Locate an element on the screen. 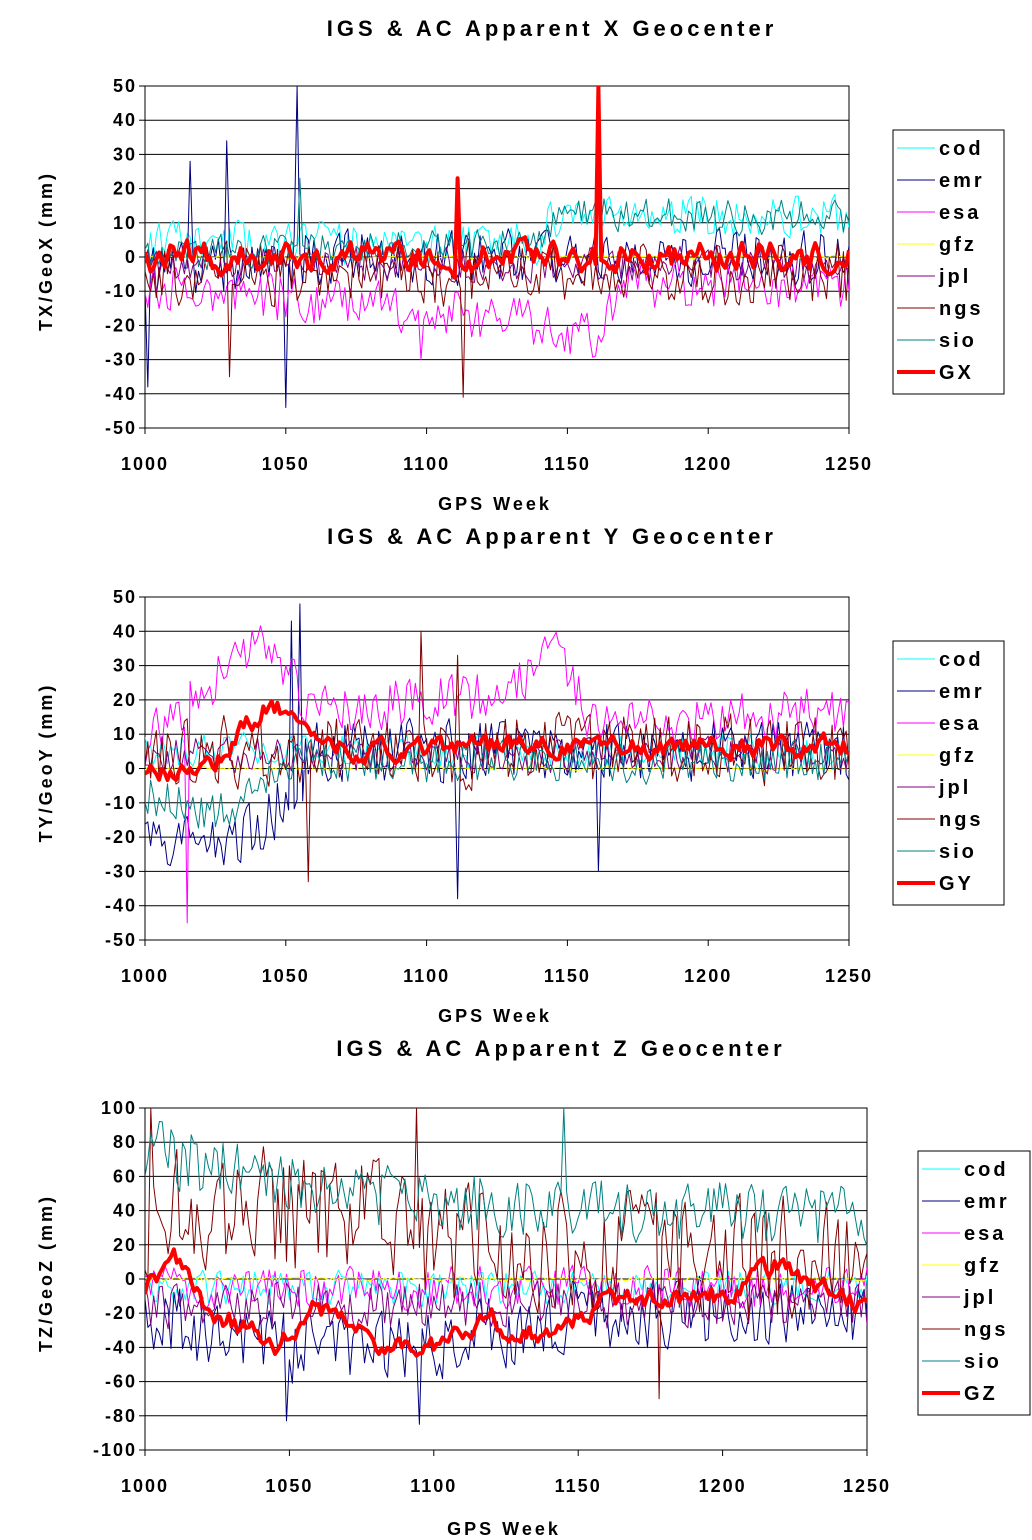  y-axis-label: TY/GeoY (mm) is located at coordinates (46, 763).